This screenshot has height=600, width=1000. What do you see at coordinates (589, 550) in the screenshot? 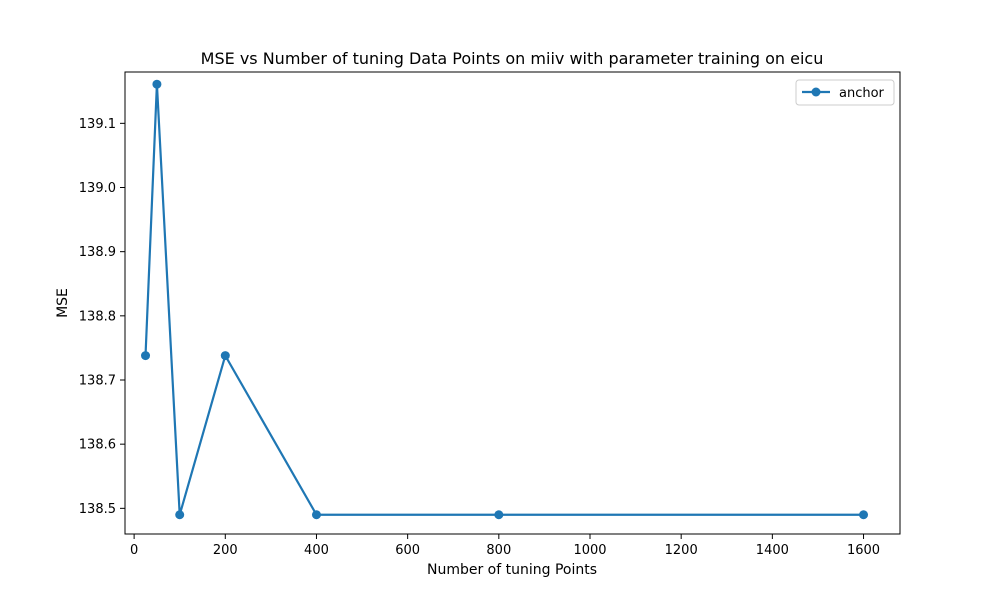
I see `x-tick-label: 1000` at bounding box center [589, 550].